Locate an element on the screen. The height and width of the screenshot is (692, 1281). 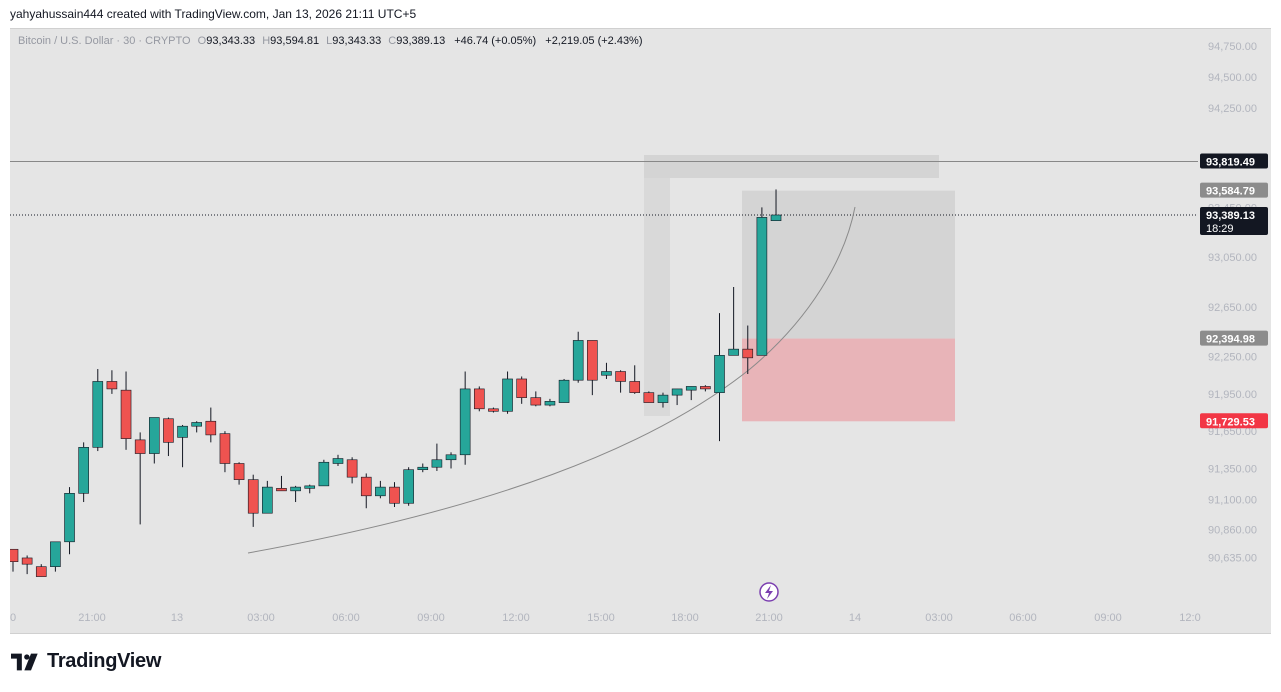
symbol-label: Bitcoin / U.S. Dollar · 30 · CRYPTO is located at coordinates (104, 41).